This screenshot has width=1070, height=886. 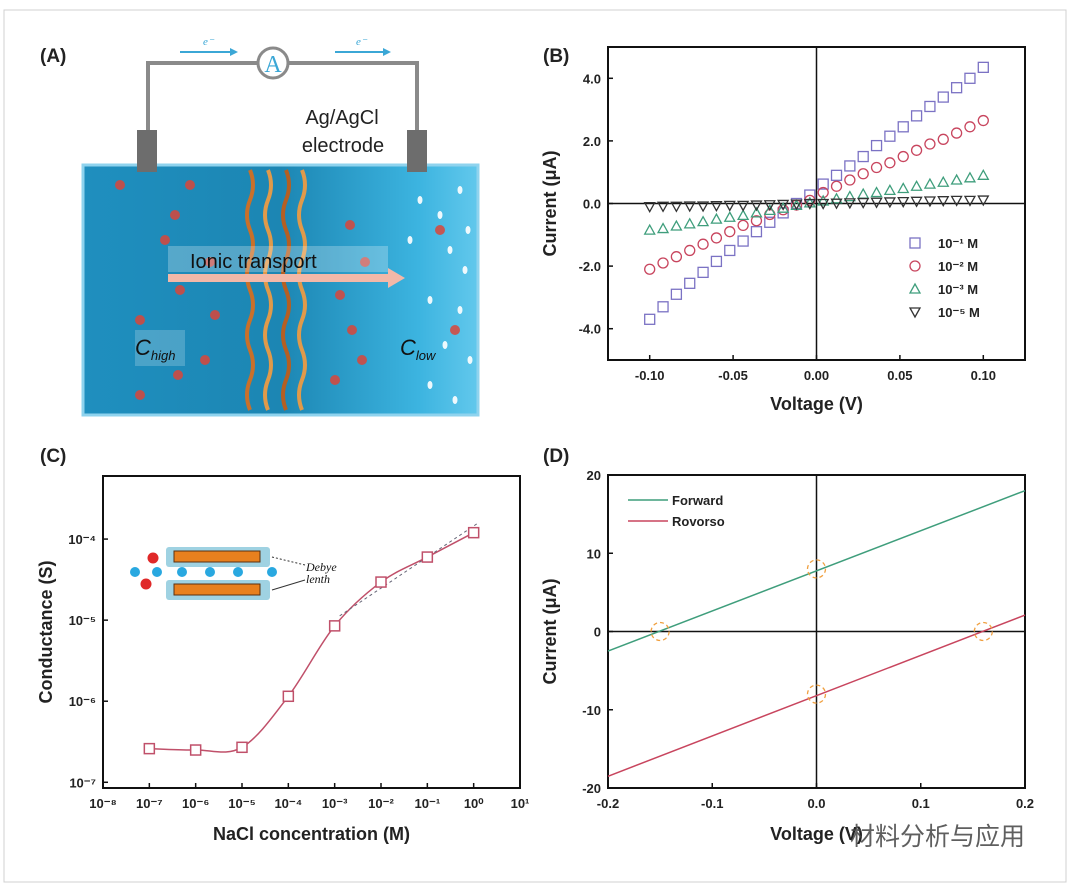 What do you see at coordinates (816, 803) in the screenshot?
I see `x-tick-label: 0.0` at bounding box center [816, 803].